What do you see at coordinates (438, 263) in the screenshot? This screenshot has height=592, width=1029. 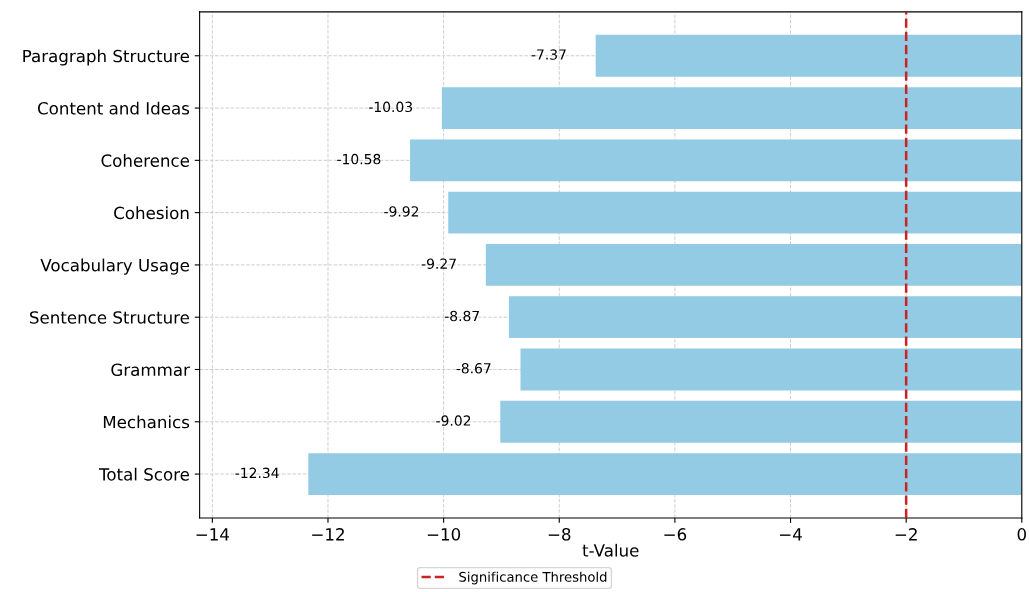 I see `data-label: -9.27` at bounding box center [438, 263].